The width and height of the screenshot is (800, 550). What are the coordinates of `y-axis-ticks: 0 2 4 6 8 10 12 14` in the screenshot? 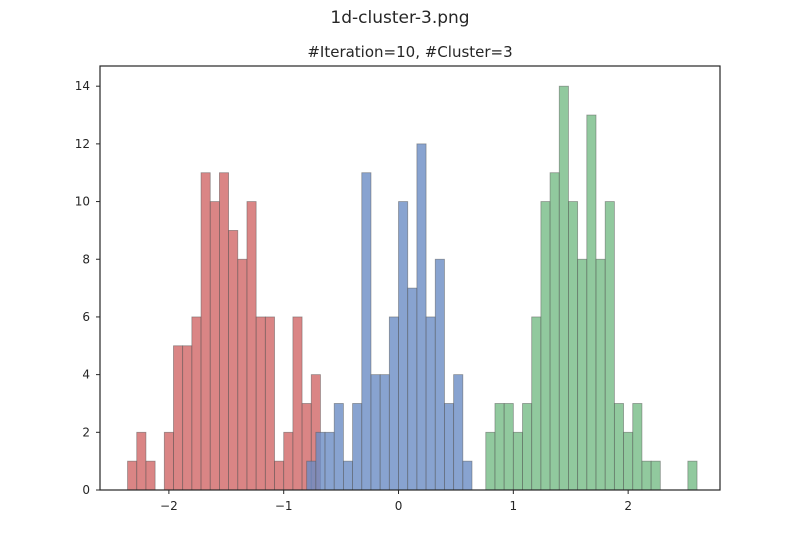 It's located at (87, 288).